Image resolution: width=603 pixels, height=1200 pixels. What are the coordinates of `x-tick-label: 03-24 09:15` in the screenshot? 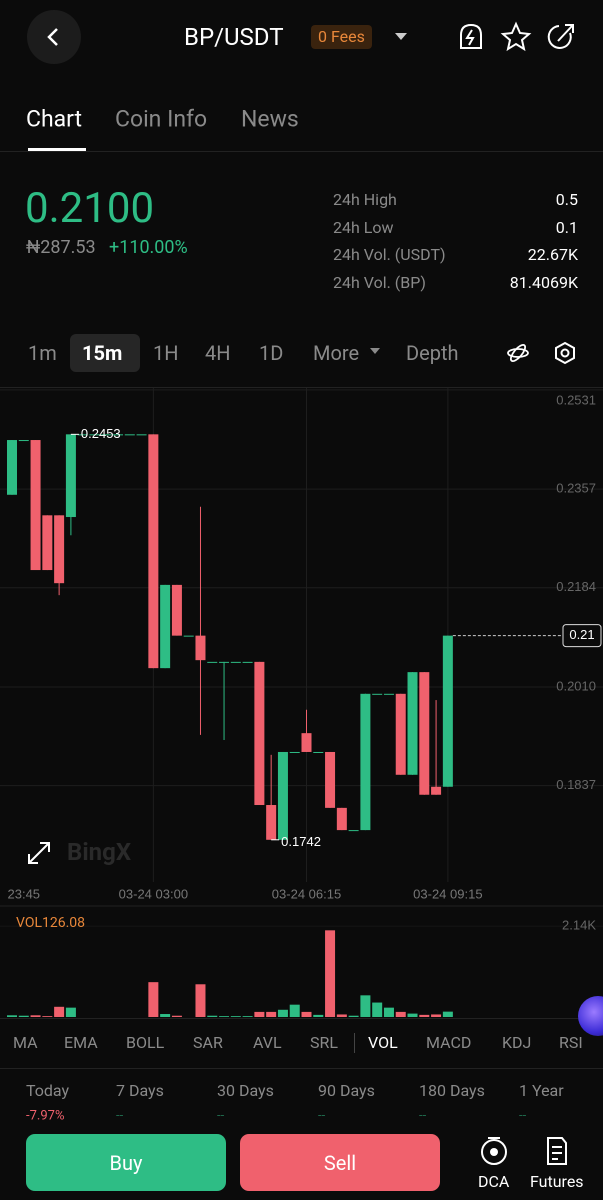 It's located at (447, 893).